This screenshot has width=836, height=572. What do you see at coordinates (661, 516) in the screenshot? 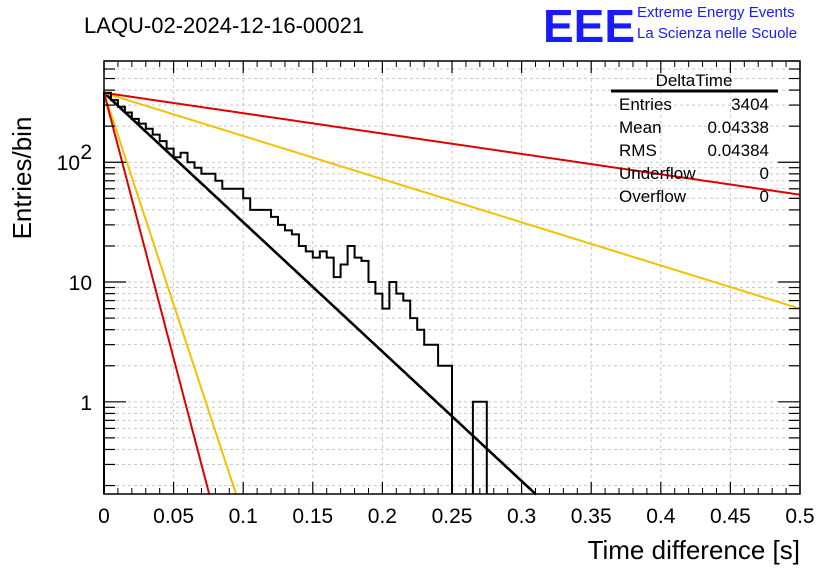
I see `x-tick-label: 0.4` at bounding box center [661, 516].